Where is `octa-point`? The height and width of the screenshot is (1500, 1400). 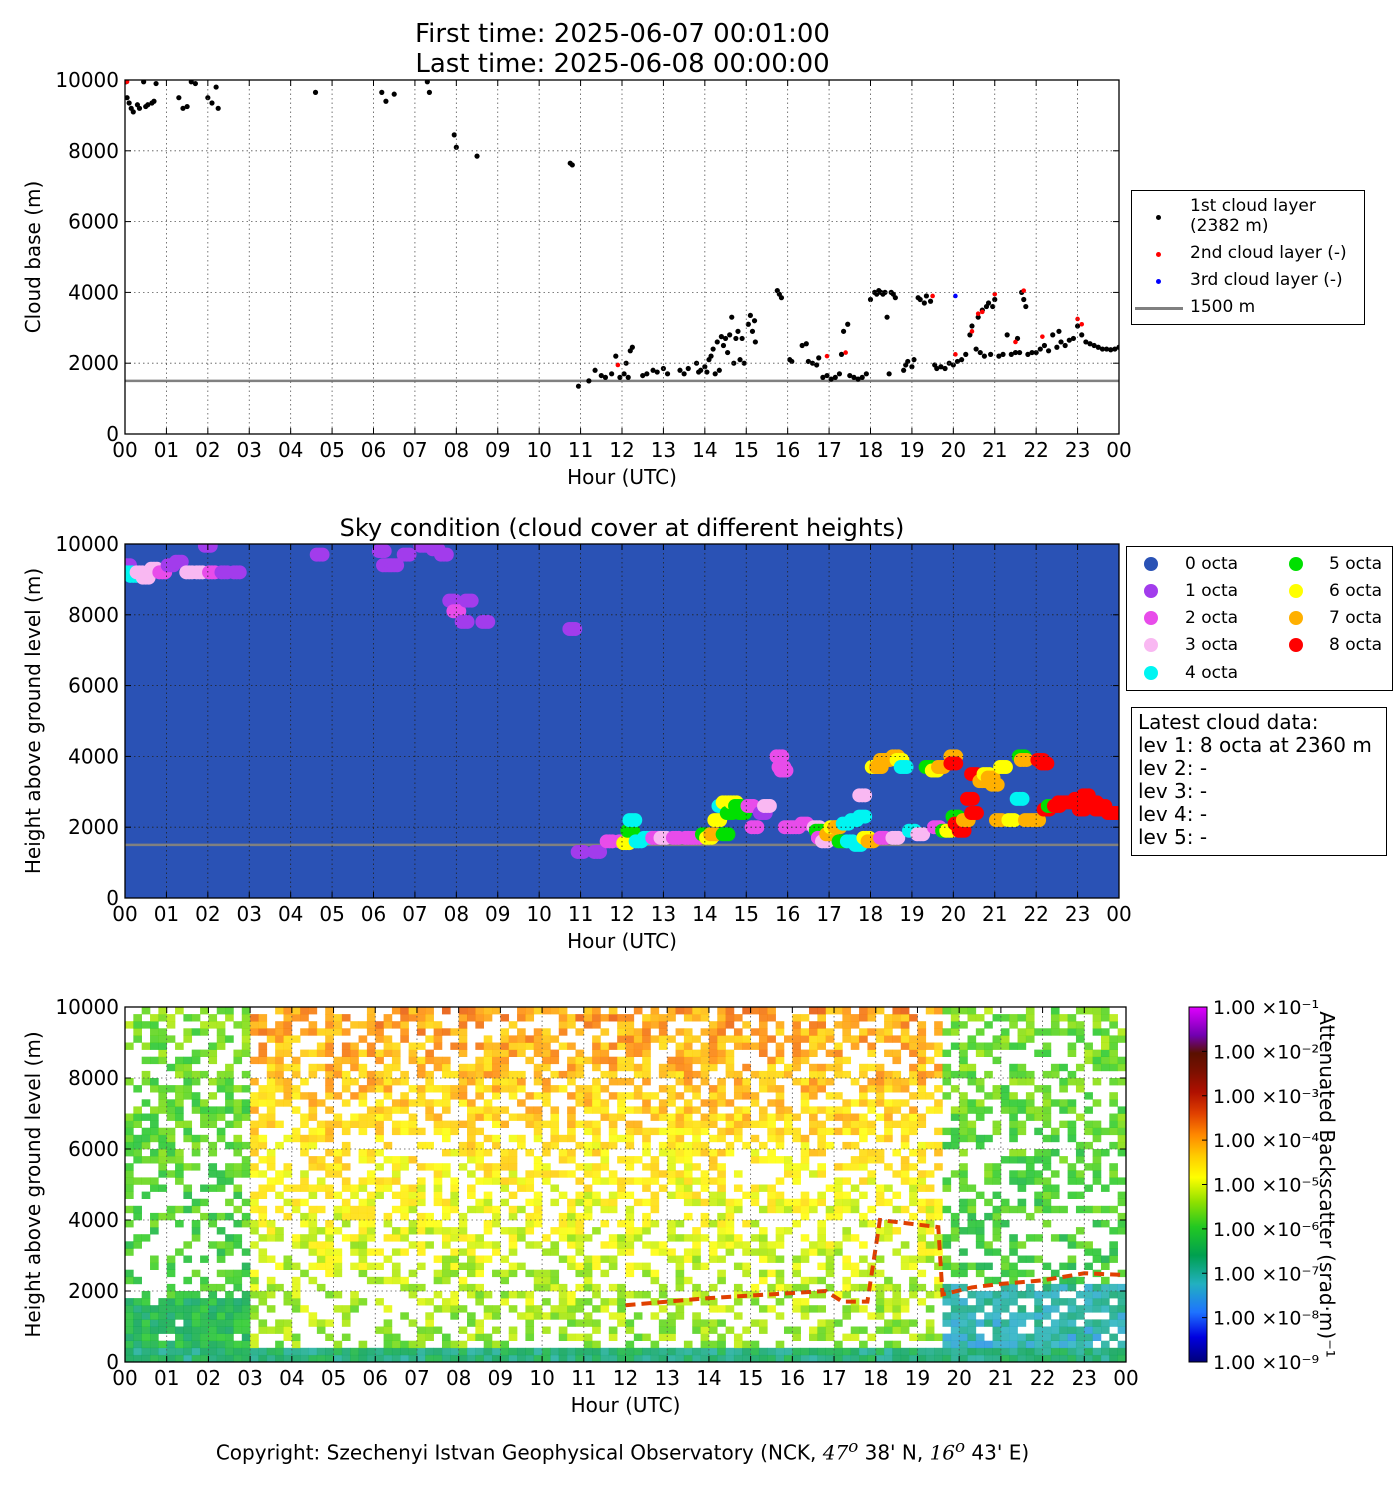
octa-point is located at coordinates (865, 816).